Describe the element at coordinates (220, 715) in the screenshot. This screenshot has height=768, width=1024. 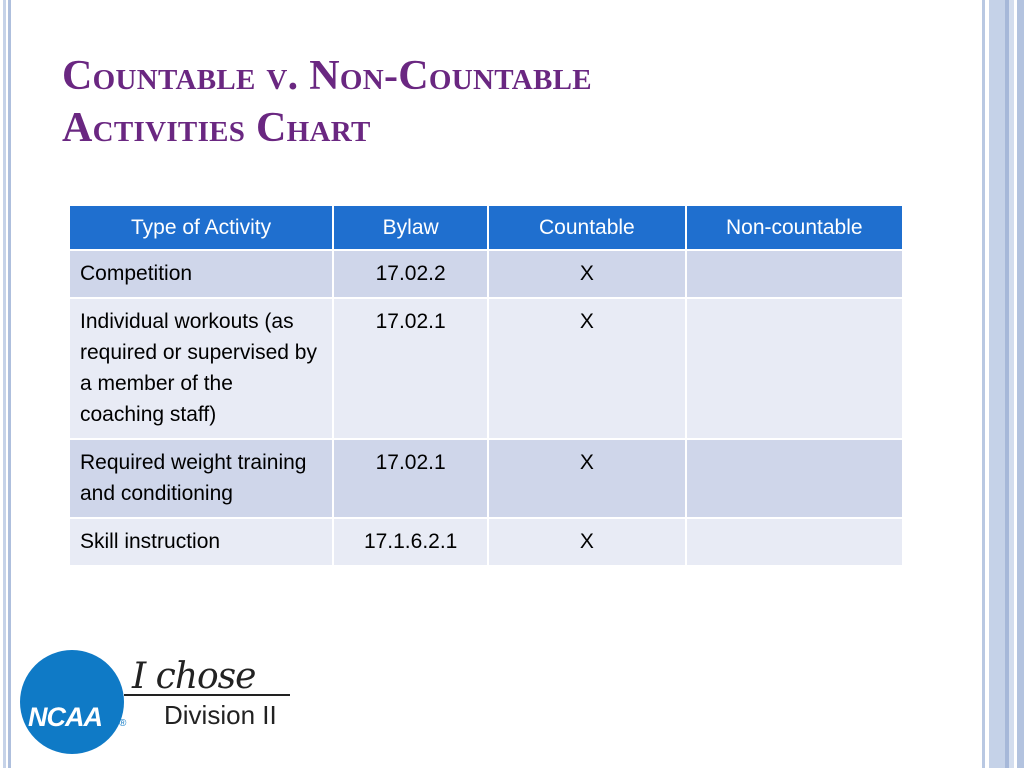
I see `division-ii-label: Division II` at that location.